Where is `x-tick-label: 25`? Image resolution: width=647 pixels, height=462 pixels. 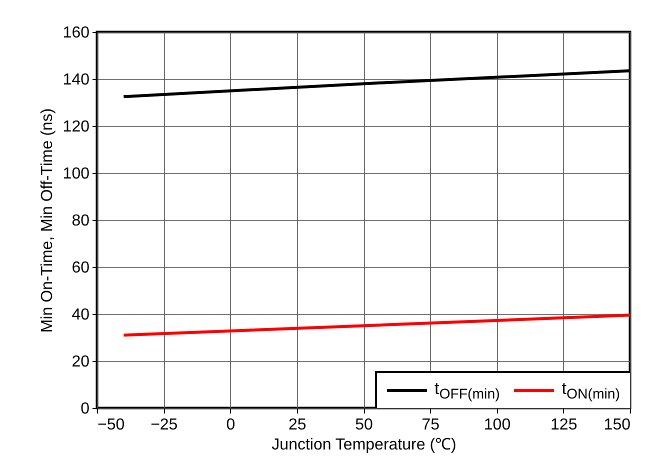 x-tick-label: 25 is located at coordinates (297, 425).